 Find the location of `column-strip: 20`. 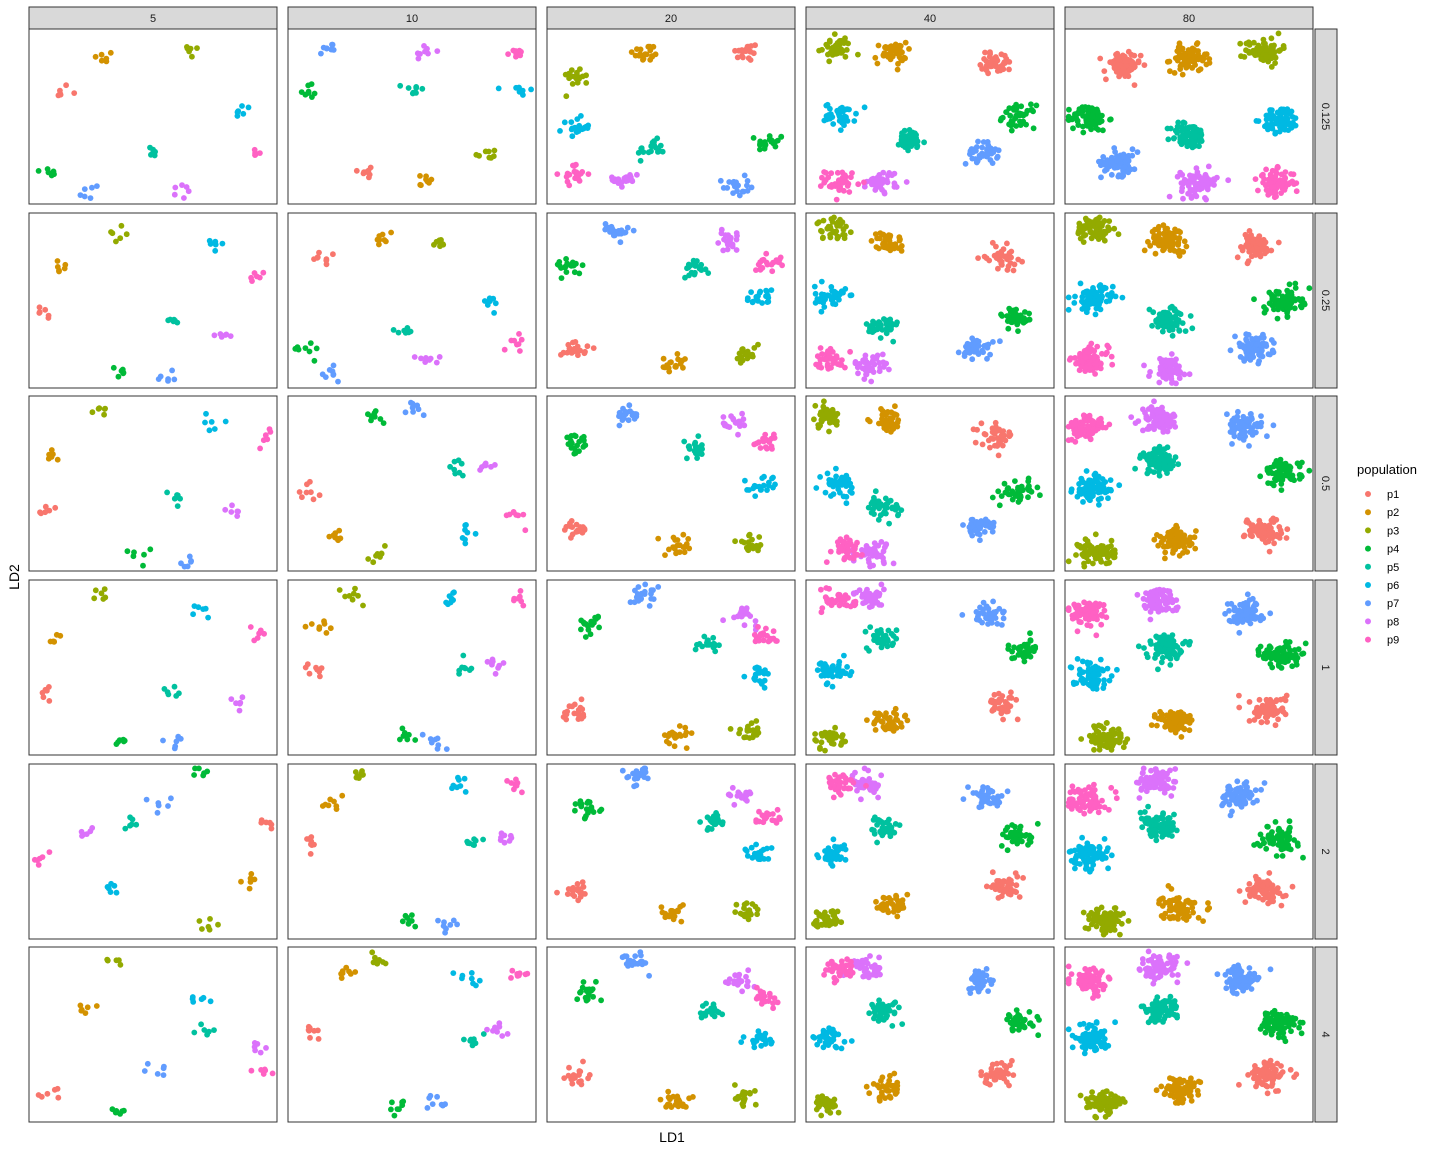

column-strip: 20 is located at coordinates (671, 18).